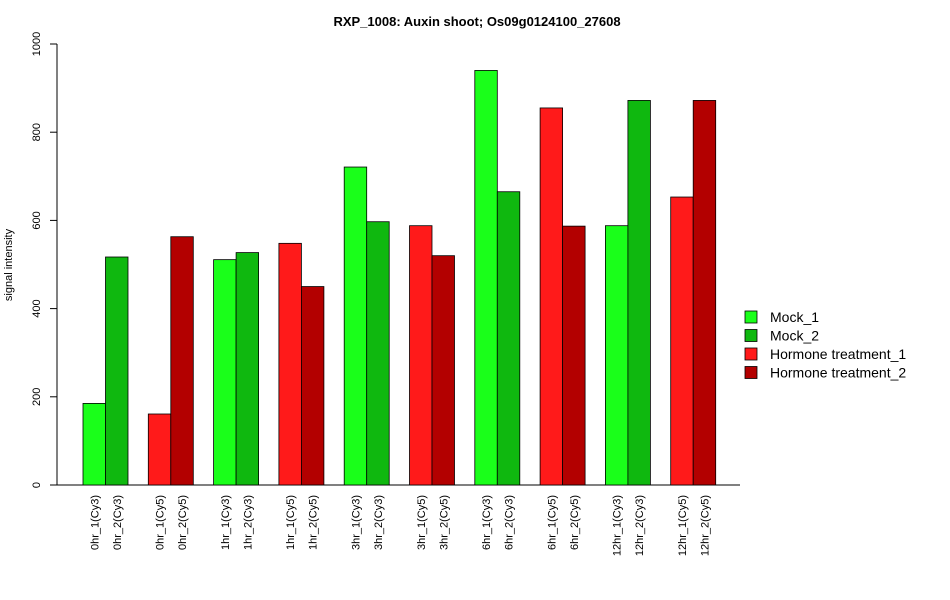 The height and width of the screenshot is (600, 950). What do you see at coordinates (379, 522) in the screenshot?
I see `x-tick-label: 3hr_2(Cy3)` at bounding box center [379, 522].